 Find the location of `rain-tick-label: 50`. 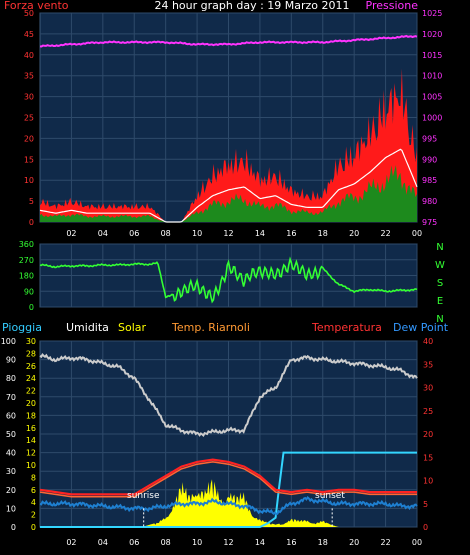

rain-tick-label: 50 is located at coordinates (11, 434).